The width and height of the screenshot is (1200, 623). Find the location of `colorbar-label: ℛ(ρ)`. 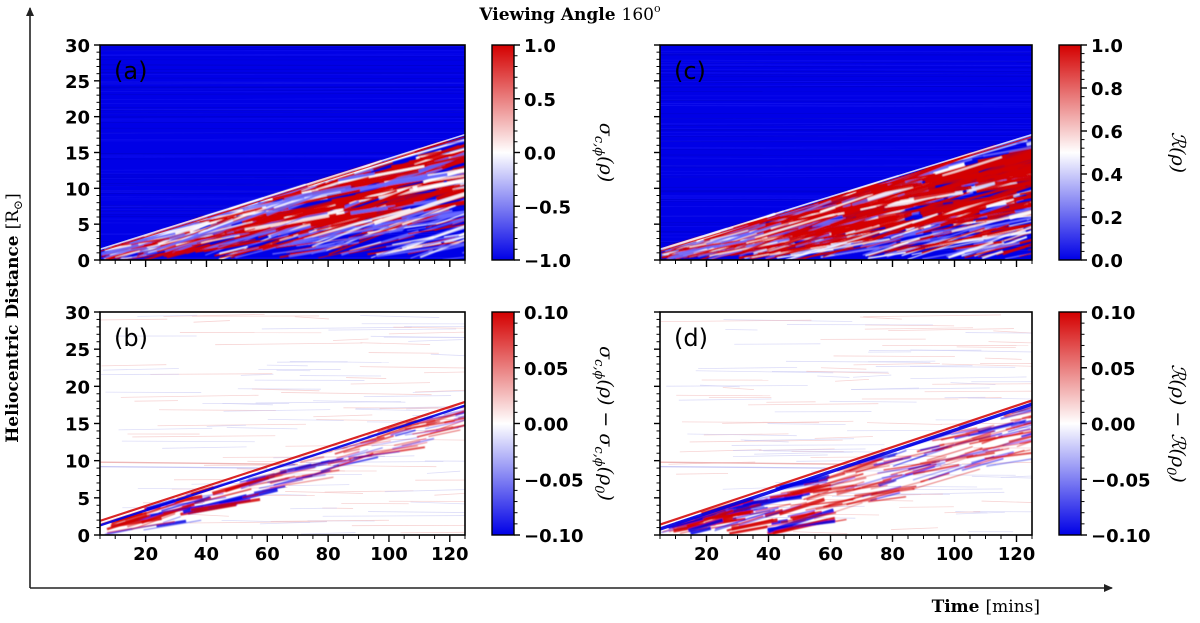

colorbar-label: ℛ(ρ) is located at coordinates (1178, 152).